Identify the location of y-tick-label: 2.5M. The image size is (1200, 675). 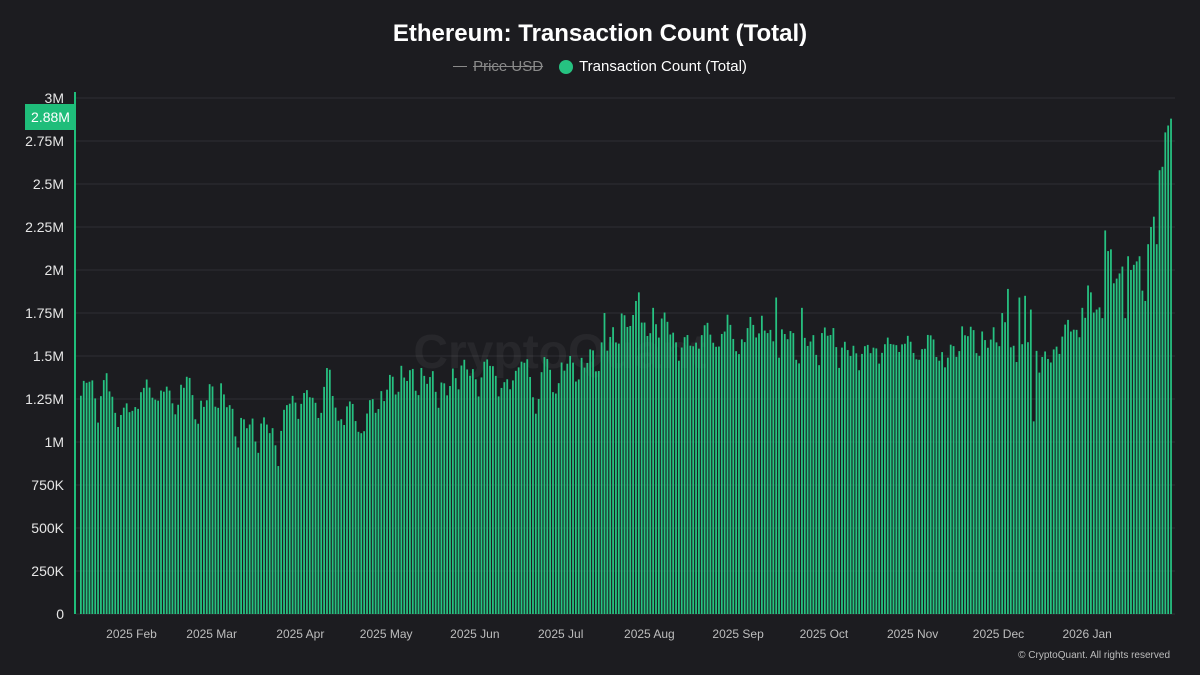
(48, 184).